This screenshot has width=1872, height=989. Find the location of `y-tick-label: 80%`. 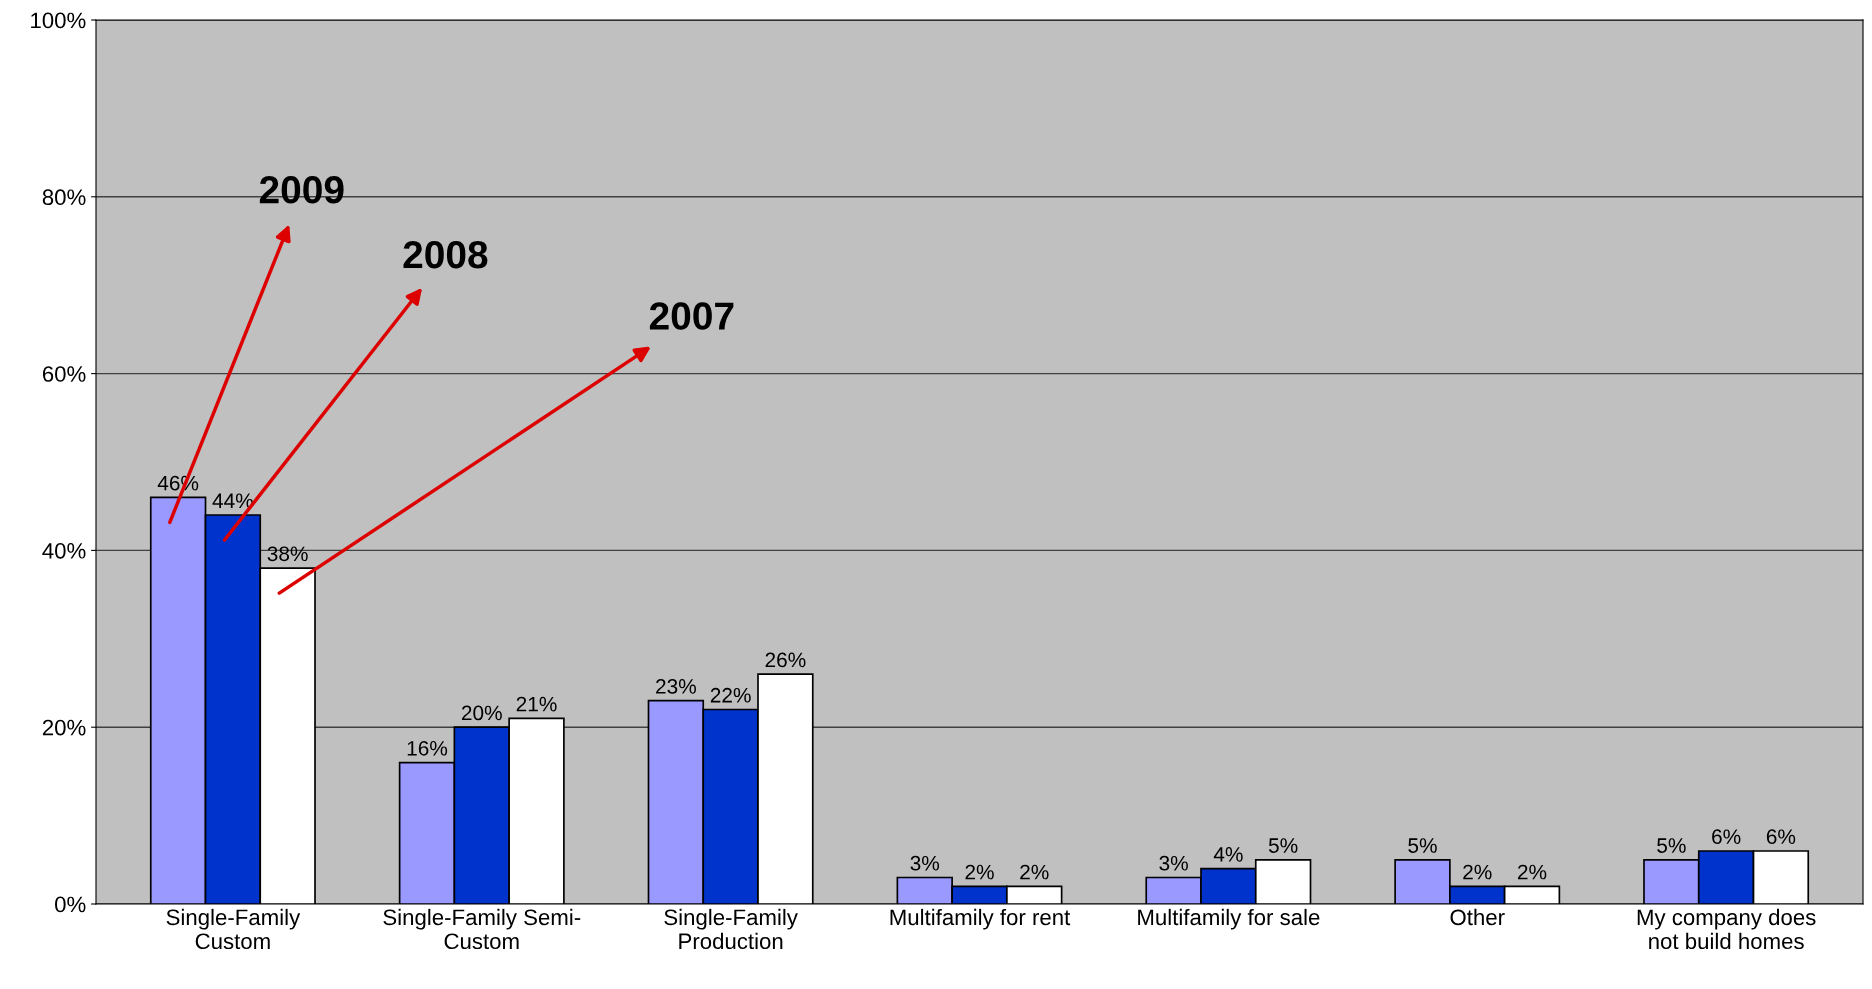

y-tick-label: 80% is located at coordinates (64, 197).